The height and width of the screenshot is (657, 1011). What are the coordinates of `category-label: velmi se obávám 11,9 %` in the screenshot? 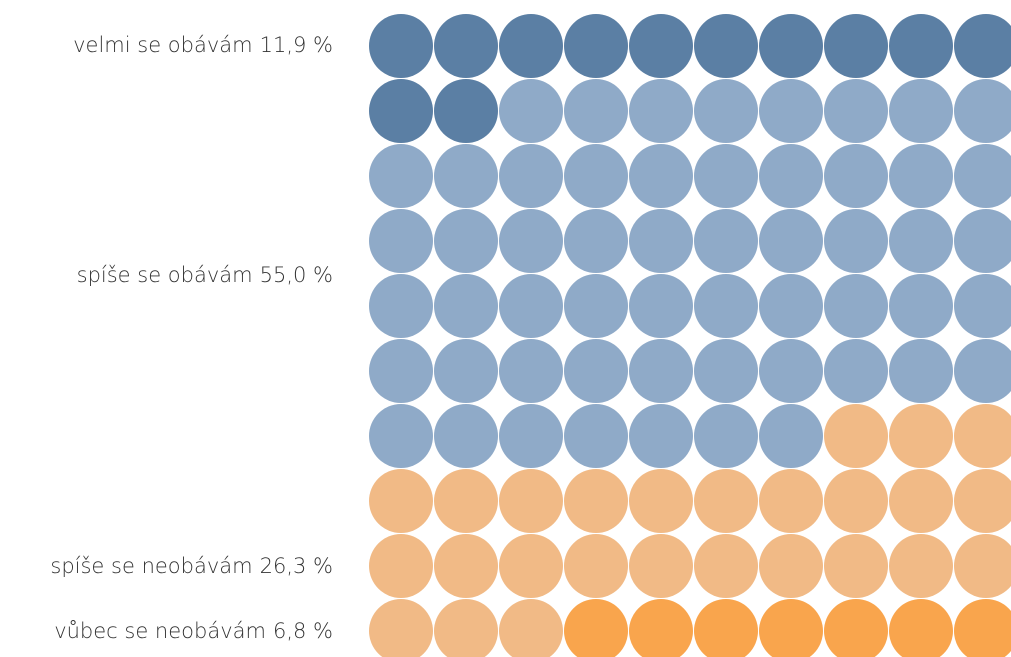 It's located at (203, 45).